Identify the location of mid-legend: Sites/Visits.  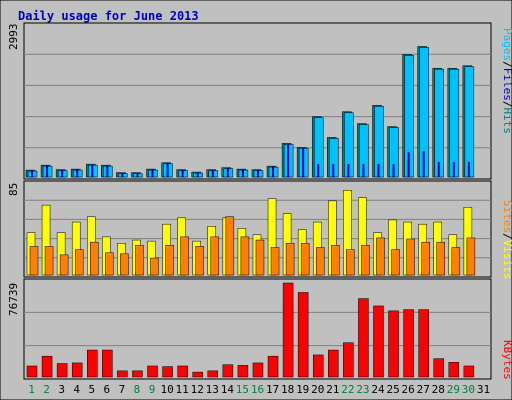
(506, 240).